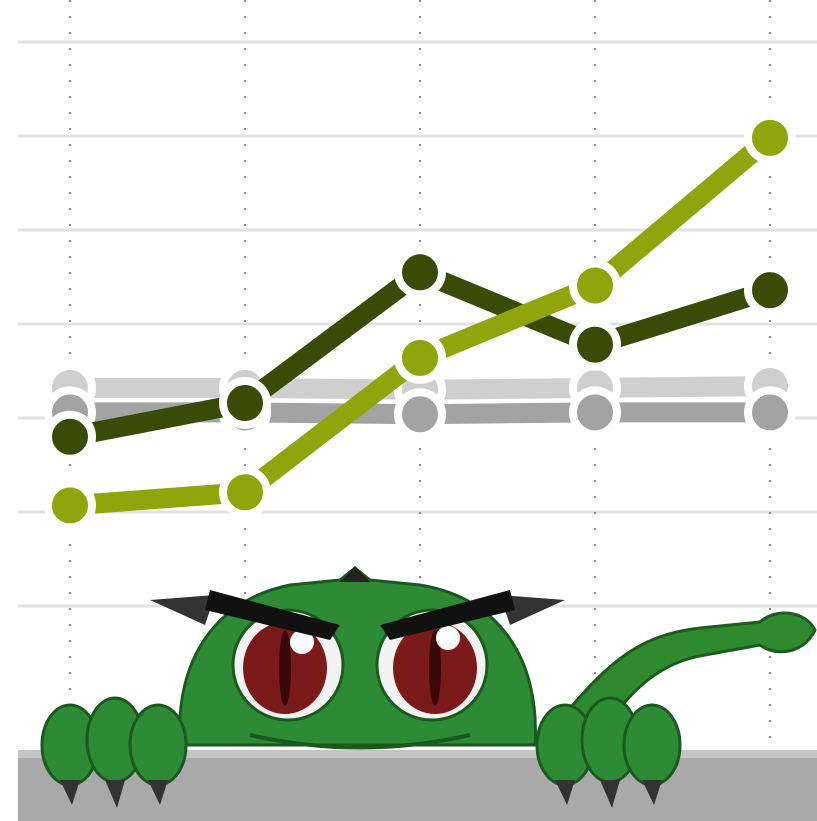  What do you see at coordinates (447, 615) in the screenshot?
I see `brow-right` at bounding box center [447, 615].